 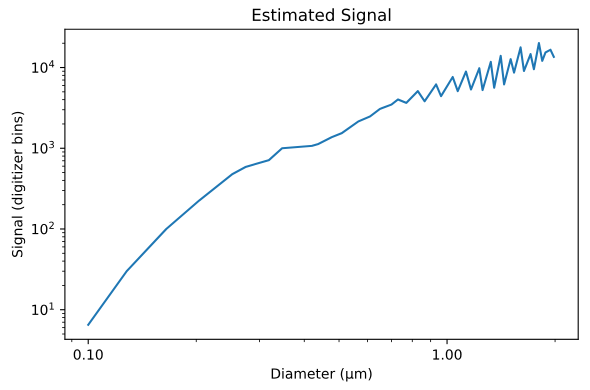 What do you see at coordinates (322, 375) in the screenshot?
I see `x-axis-title: Diameter (µm)` at bounding box center [322, 375].